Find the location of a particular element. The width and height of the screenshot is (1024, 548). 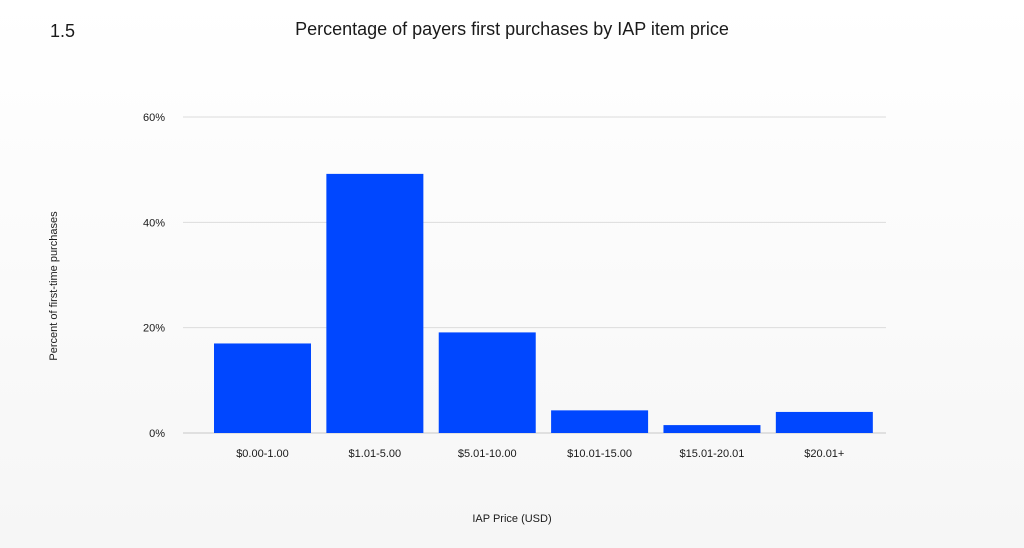

x-tick-label: $15.01-20.01 is located at coordinates (712, 454).